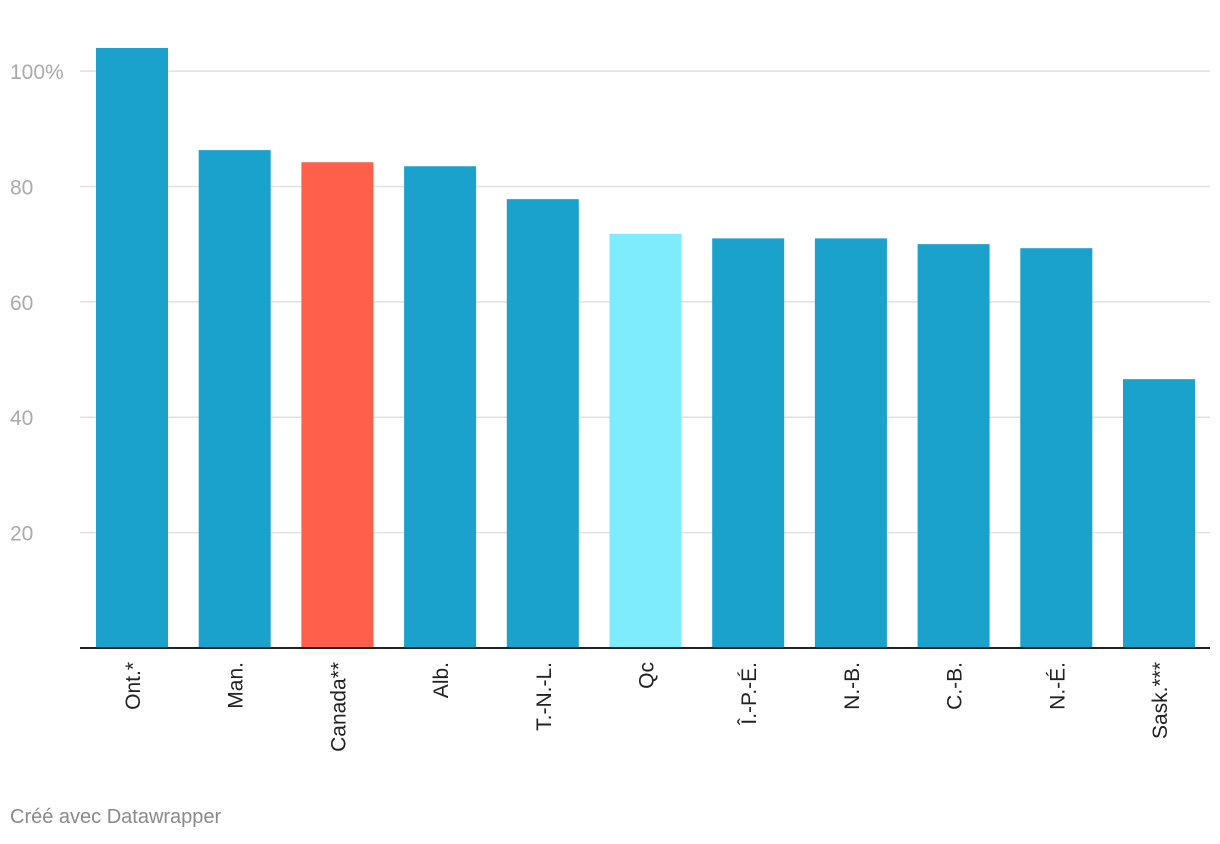  I want to click on x-category-label: Qc, so click(647, 675).